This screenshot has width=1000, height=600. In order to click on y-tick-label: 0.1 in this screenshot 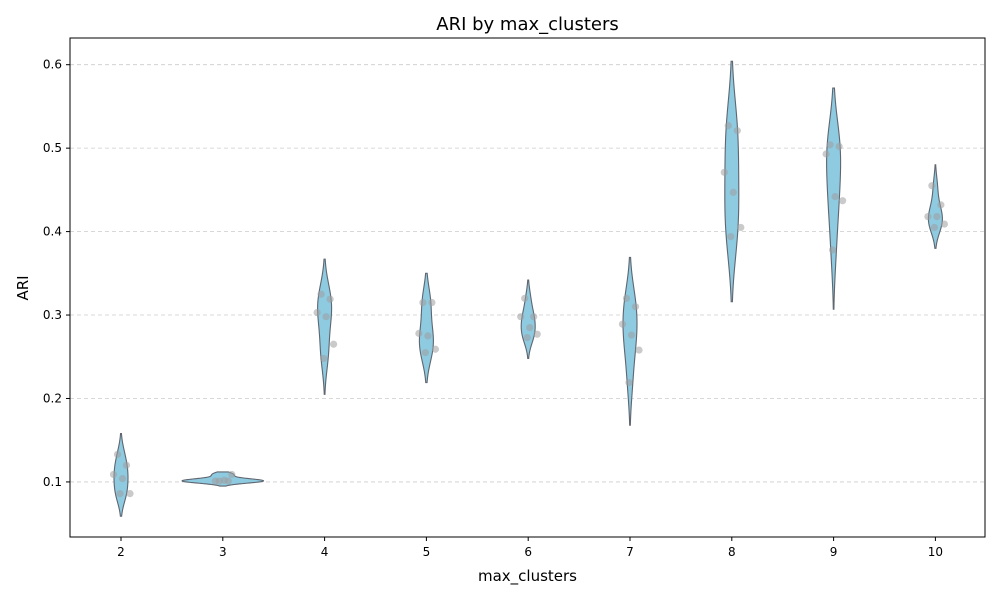, I will do `click(52, 482)`.